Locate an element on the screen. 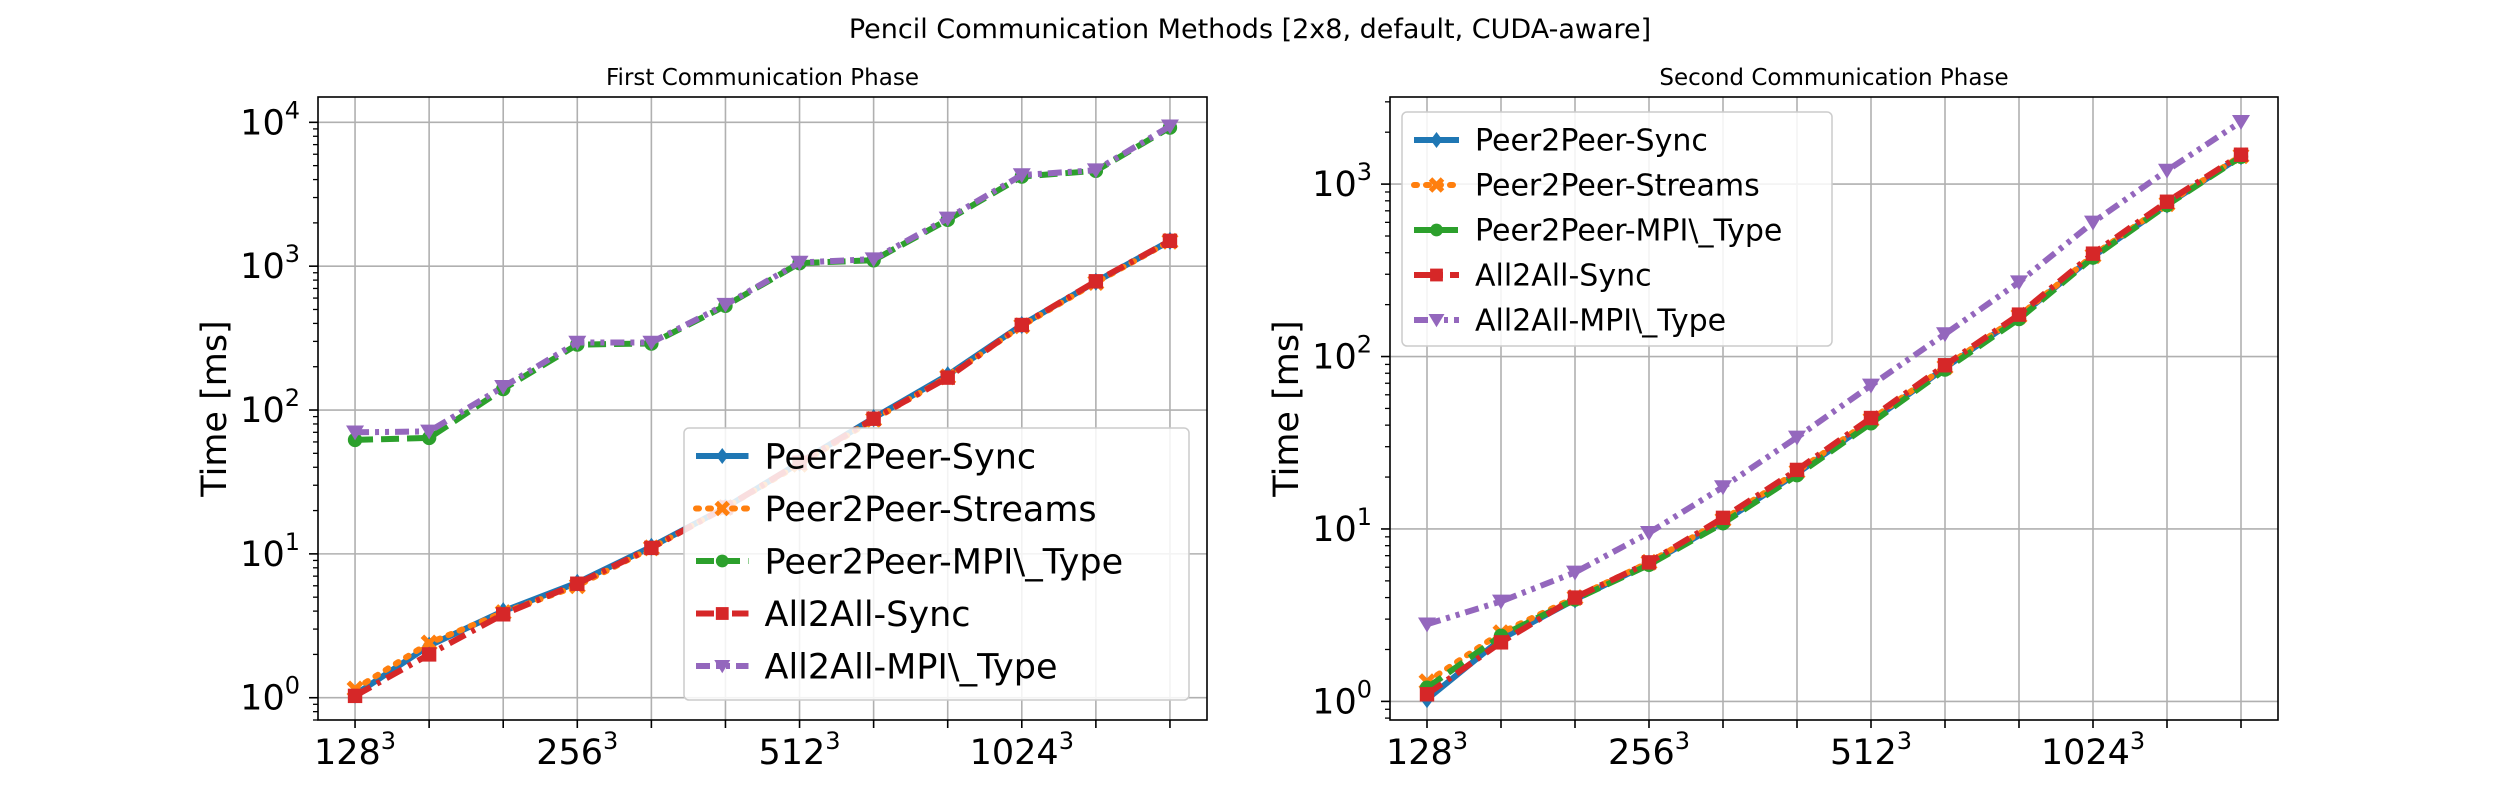 The width and height of the screenshot is (2500, 800). subplot-title: First Communication Phase is located at coordinates (762, 78).